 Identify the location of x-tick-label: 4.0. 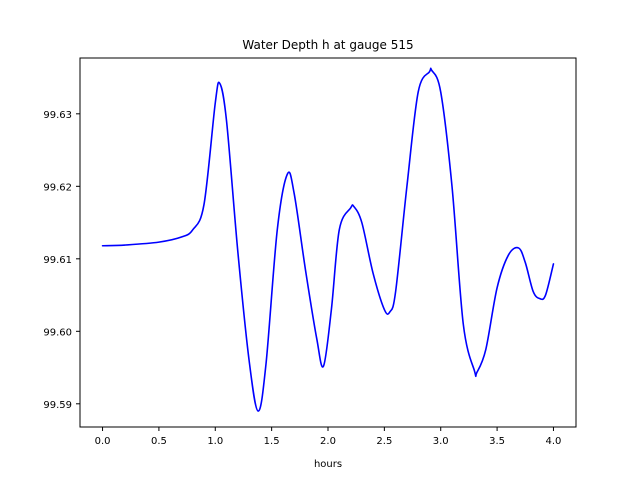
(554, 441).